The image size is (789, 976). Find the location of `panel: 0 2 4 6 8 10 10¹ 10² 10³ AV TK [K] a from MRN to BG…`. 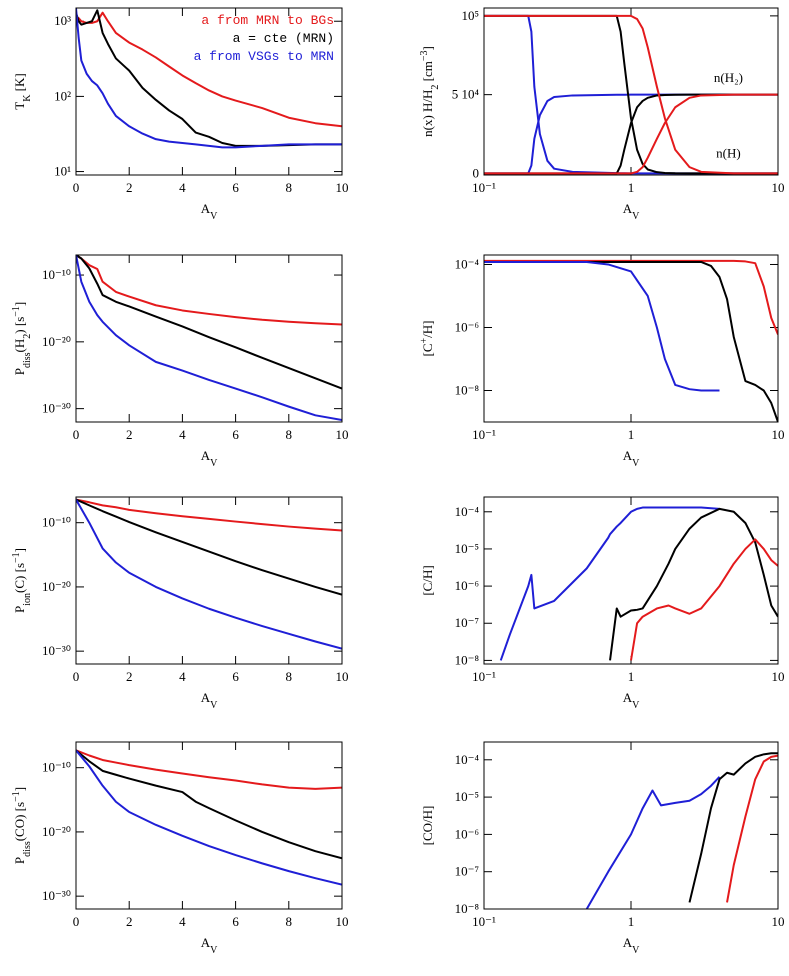

panel: 0 2 4 6 8 10 10¹ 10² 10³ AV TK [K] a from MRN to BG… is located at coordinates (180, 114).